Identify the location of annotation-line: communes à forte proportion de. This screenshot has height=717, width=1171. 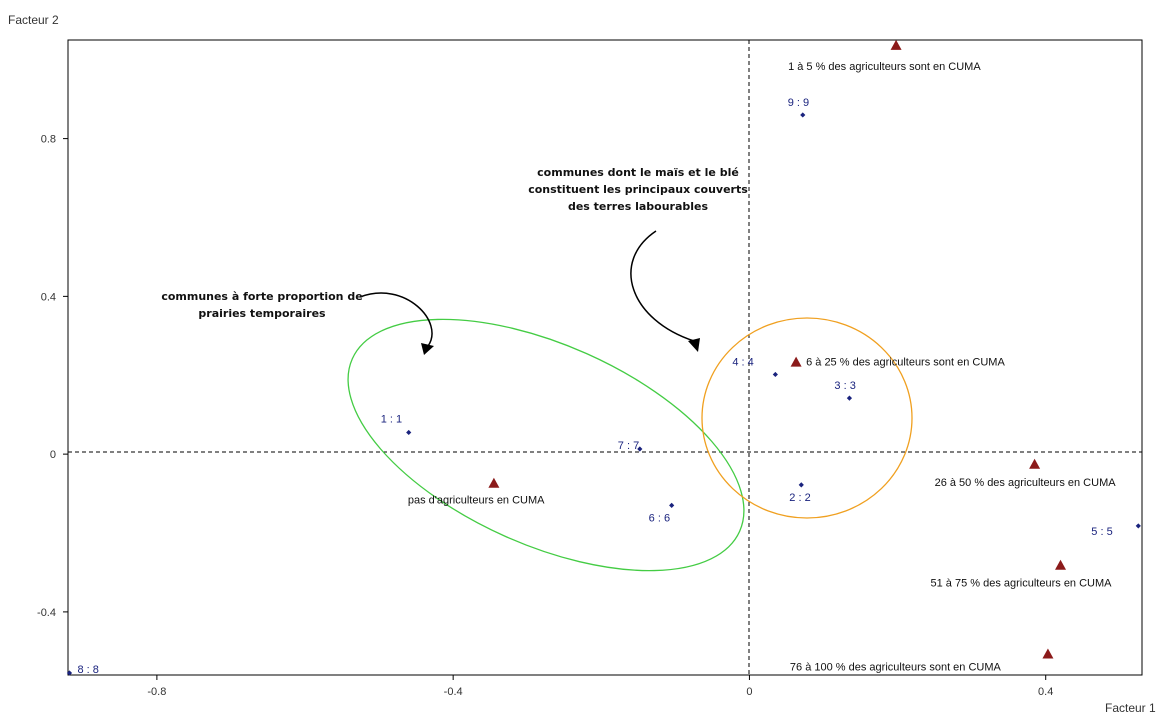
(261, 296).